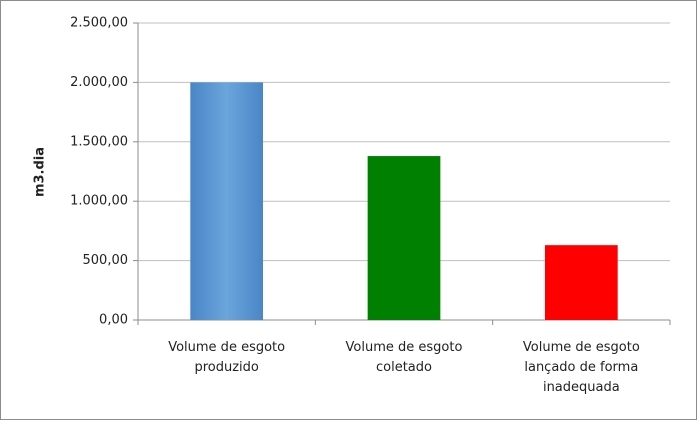  What do you see at coordinates (40, 172) in the screenshot?
I see `y-axis-label: m3.dia` at bounding box center [40, 172].